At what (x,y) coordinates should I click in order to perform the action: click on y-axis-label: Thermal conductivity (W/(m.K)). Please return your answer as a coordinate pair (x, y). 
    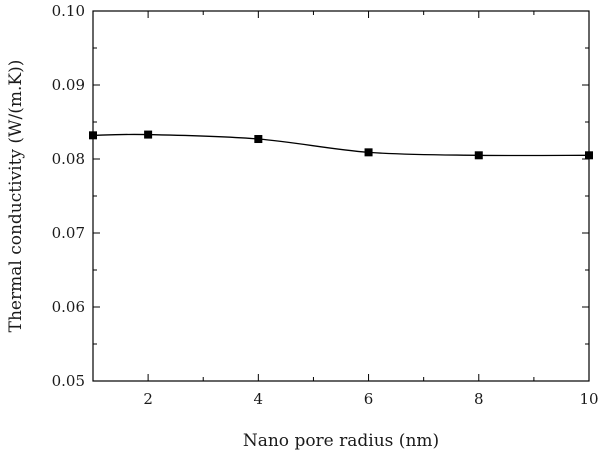
    Looking at the image, I should click on (16, 196).